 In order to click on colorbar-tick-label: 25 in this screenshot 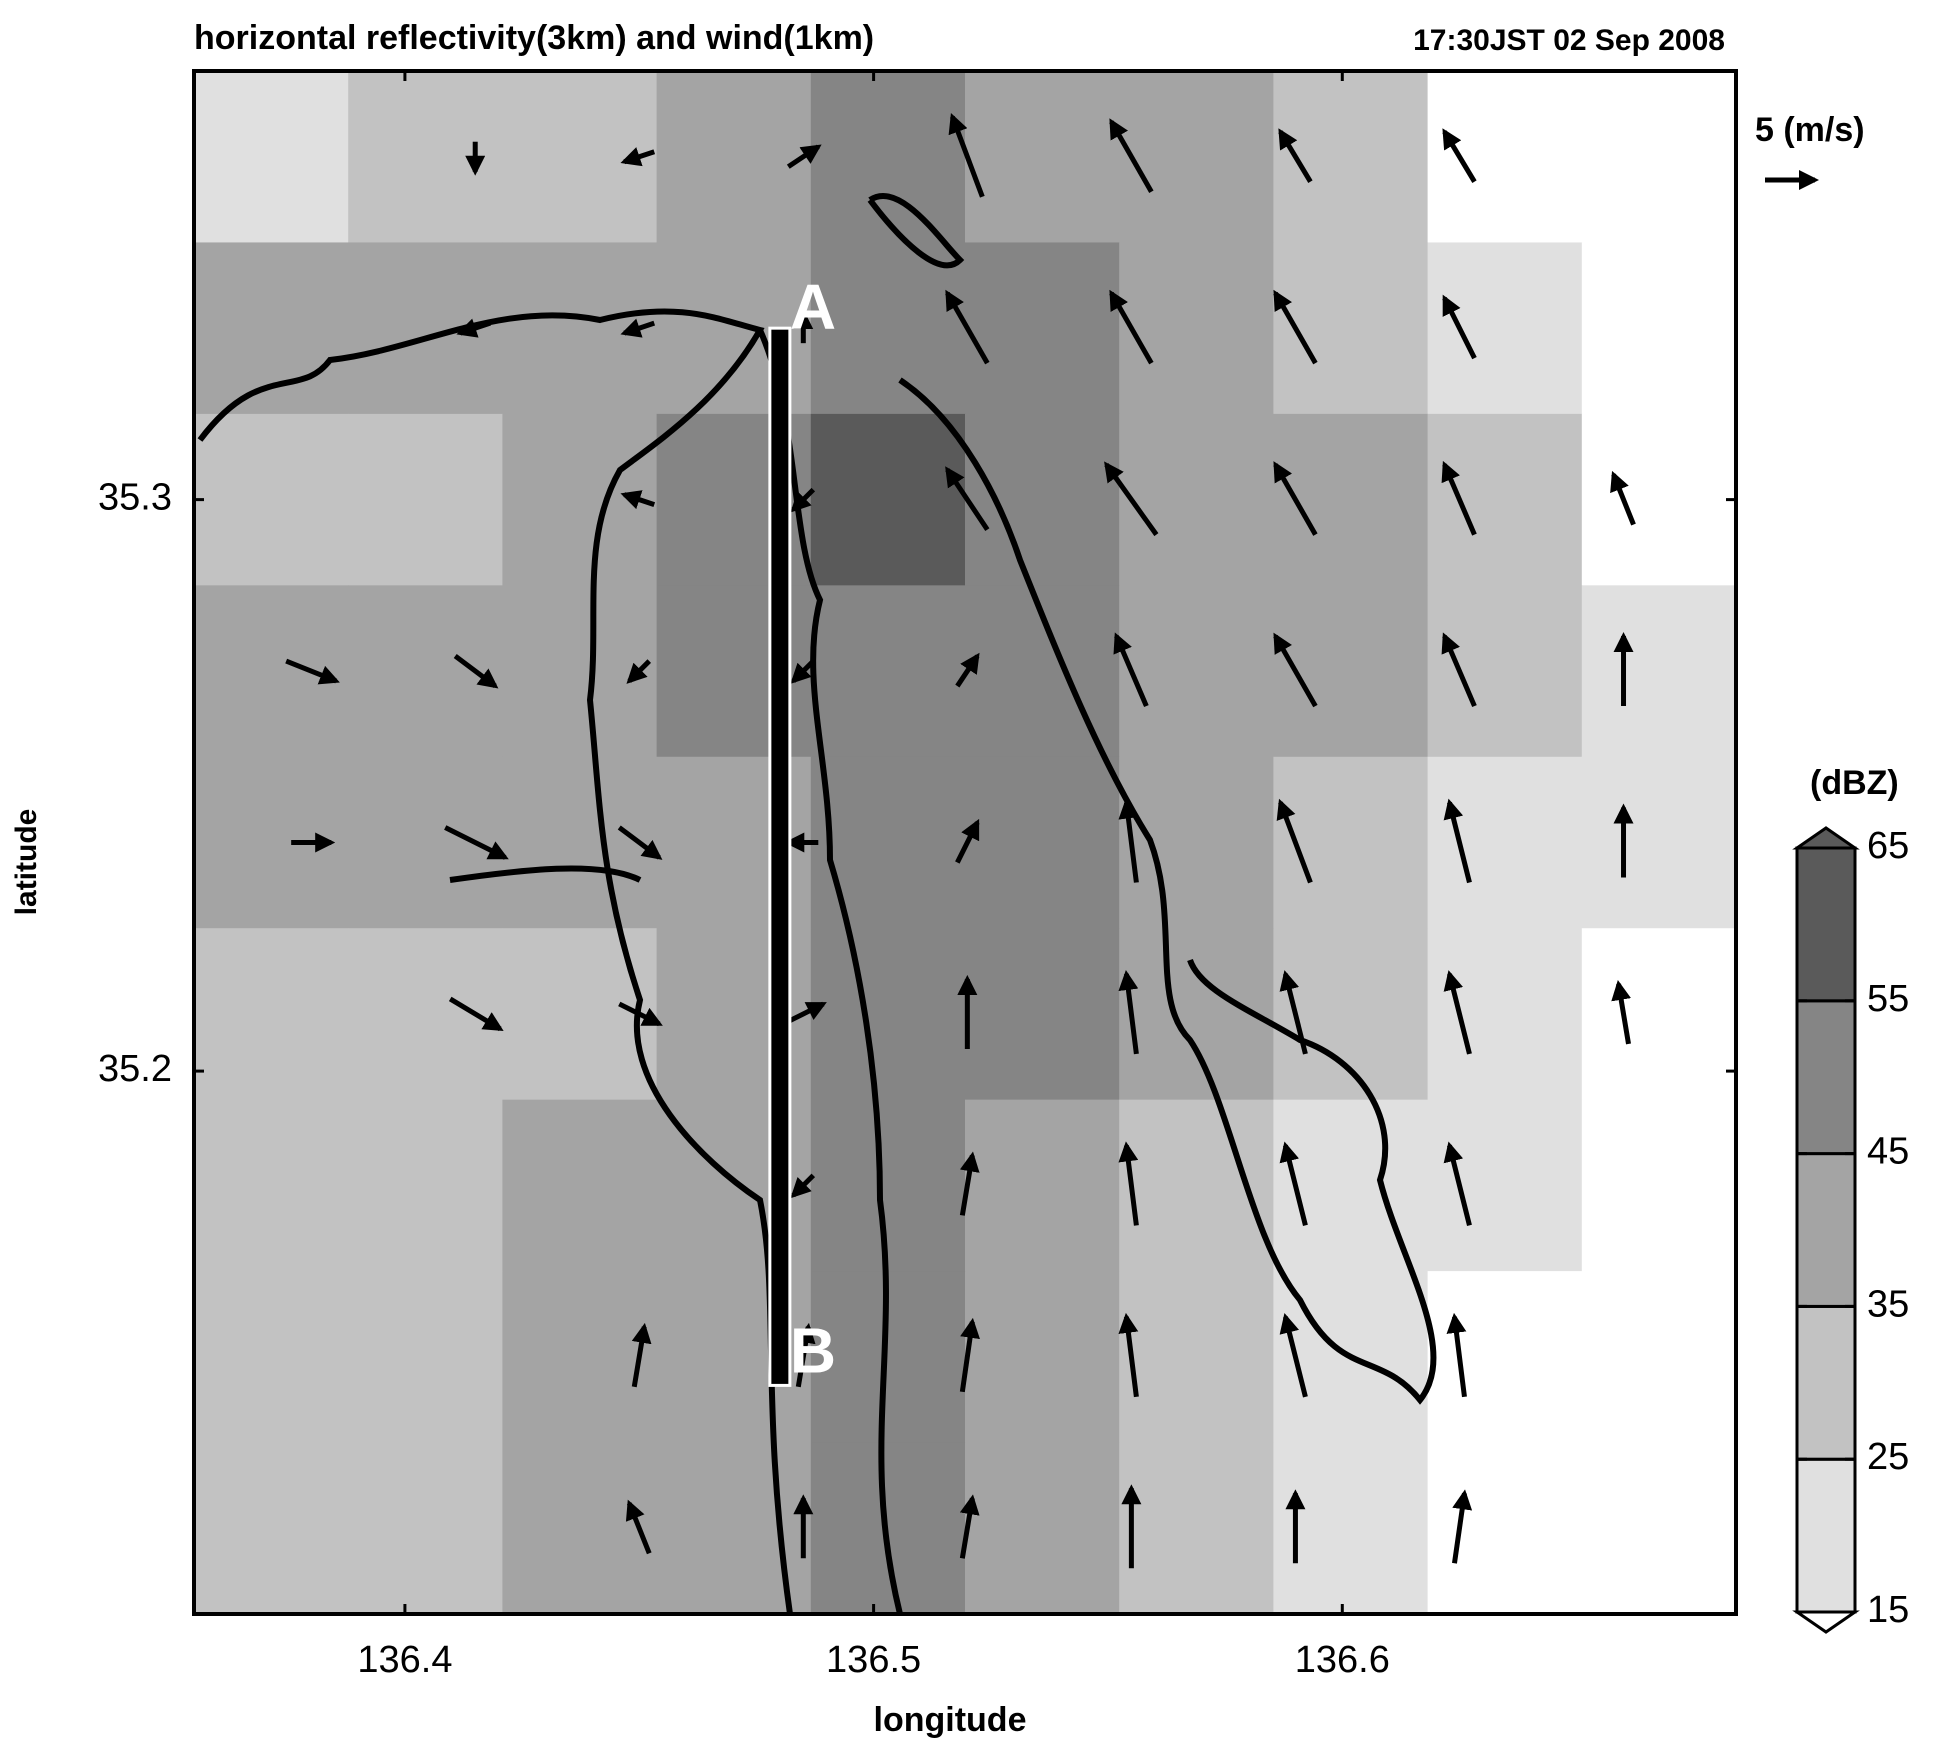, I will do `click(1888, 1457)`.